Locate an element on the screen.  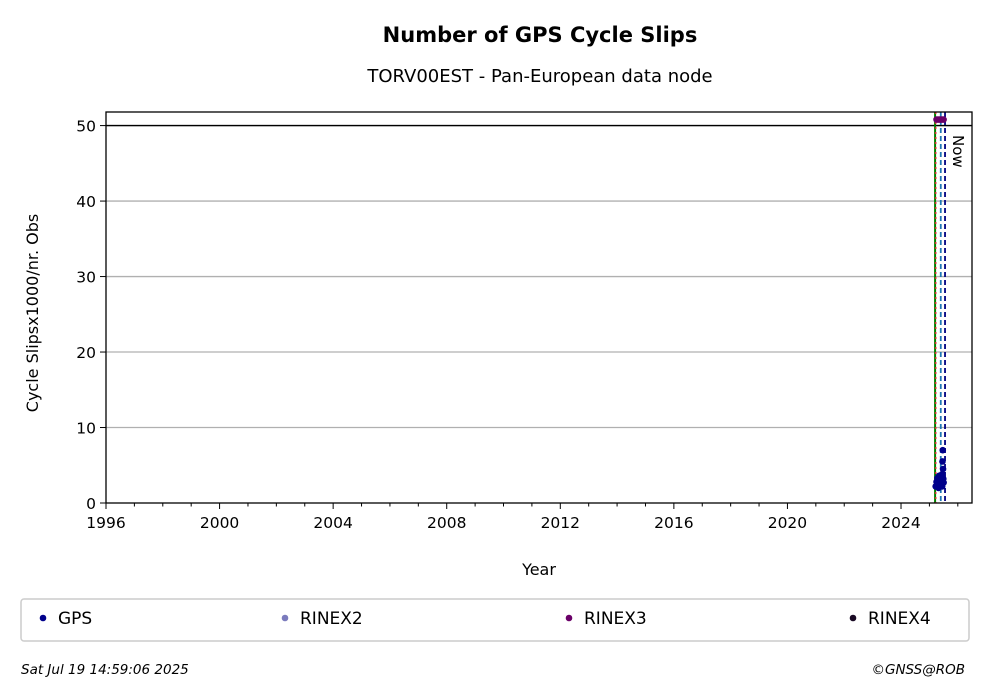
data-point-rinex3 is located at coordinates (943, 119).